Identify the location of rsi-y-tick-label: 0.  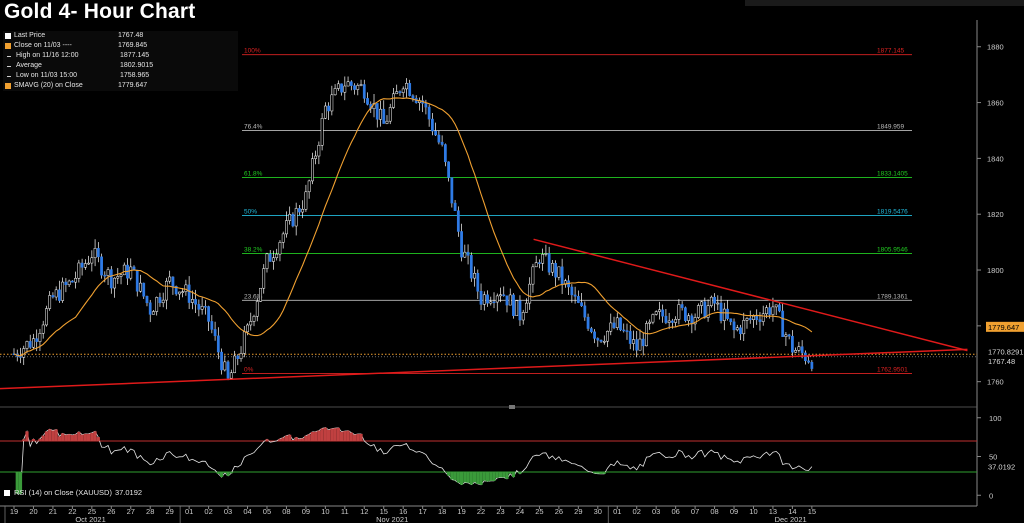
(991, 495).